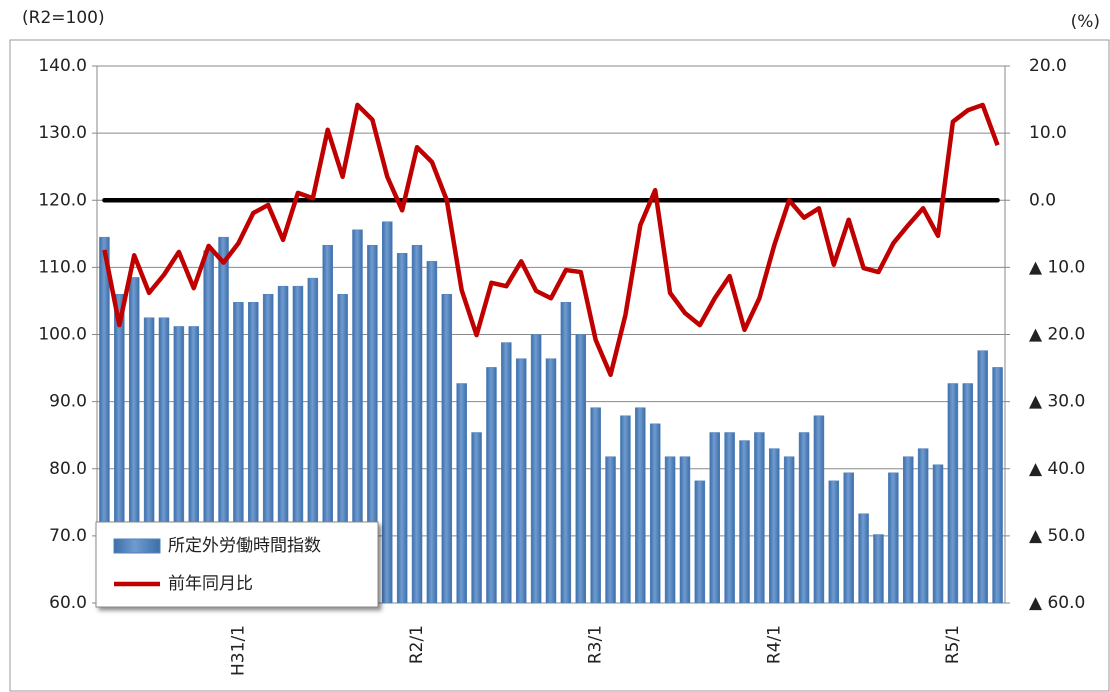 This screenshot has height=692, width=1110. I want to click on y2-tick-label: ▲ 20.0, so click(1057, 335).